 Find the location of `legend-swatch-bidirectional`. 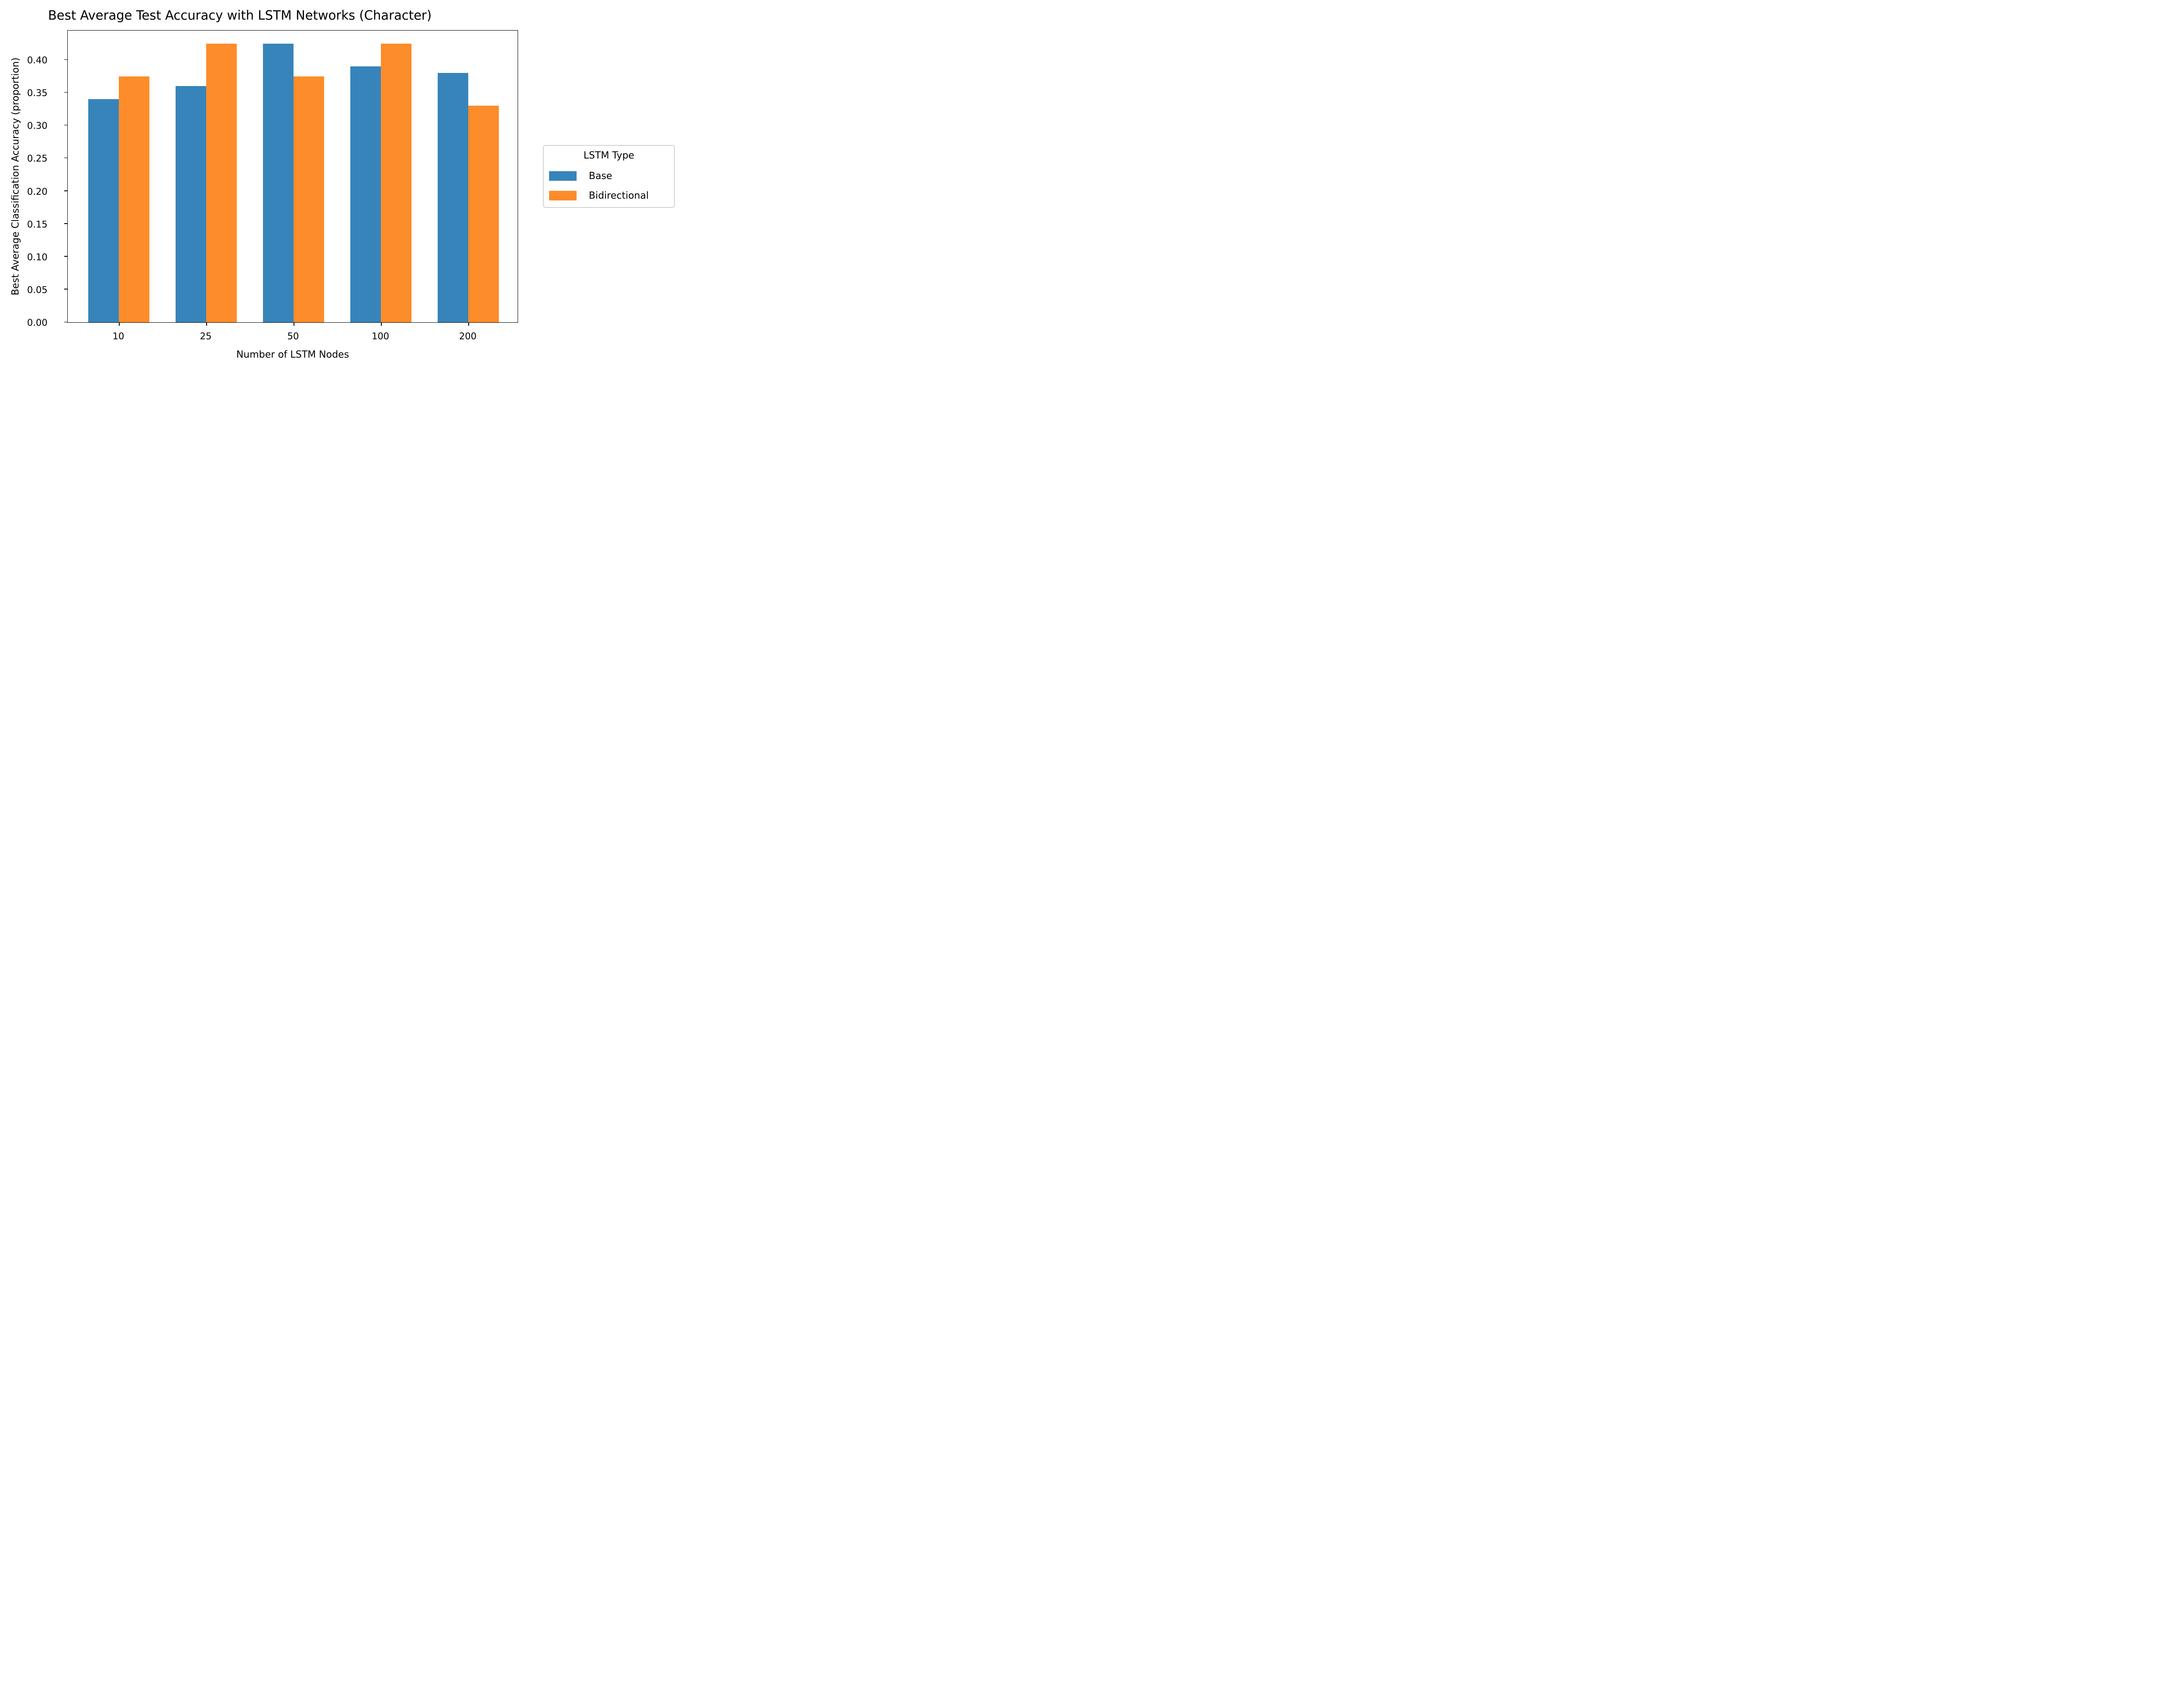

legend-swatch-bidirectional is located at coordinates (563, 195).